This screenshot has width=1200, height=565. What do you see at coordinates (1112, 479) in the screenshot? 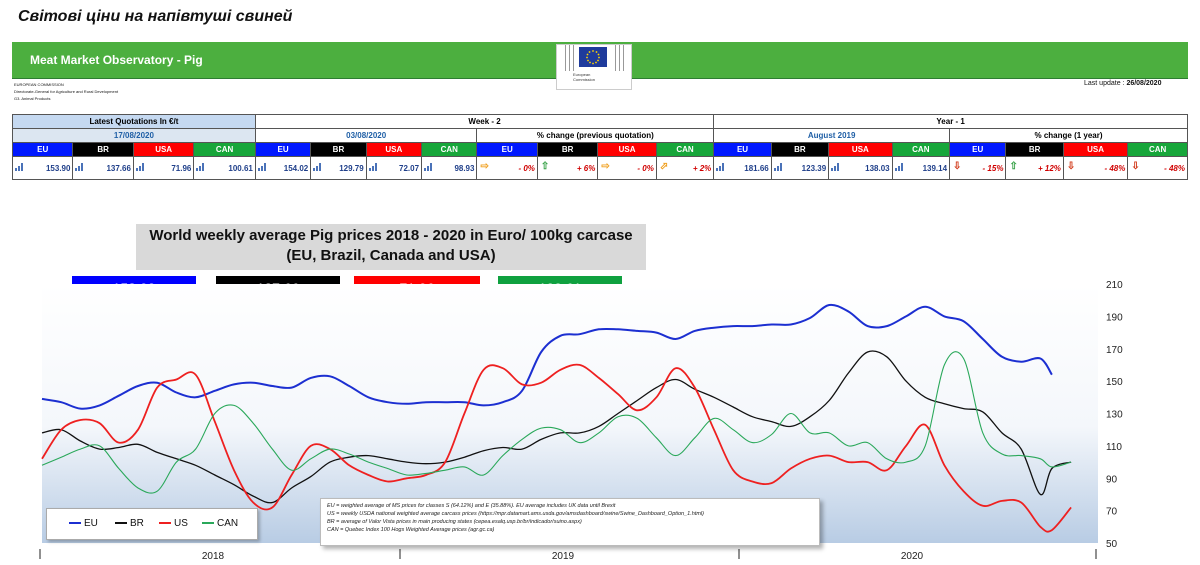
I see `y-tick-label: 90` at bounding box center [1112, 479].